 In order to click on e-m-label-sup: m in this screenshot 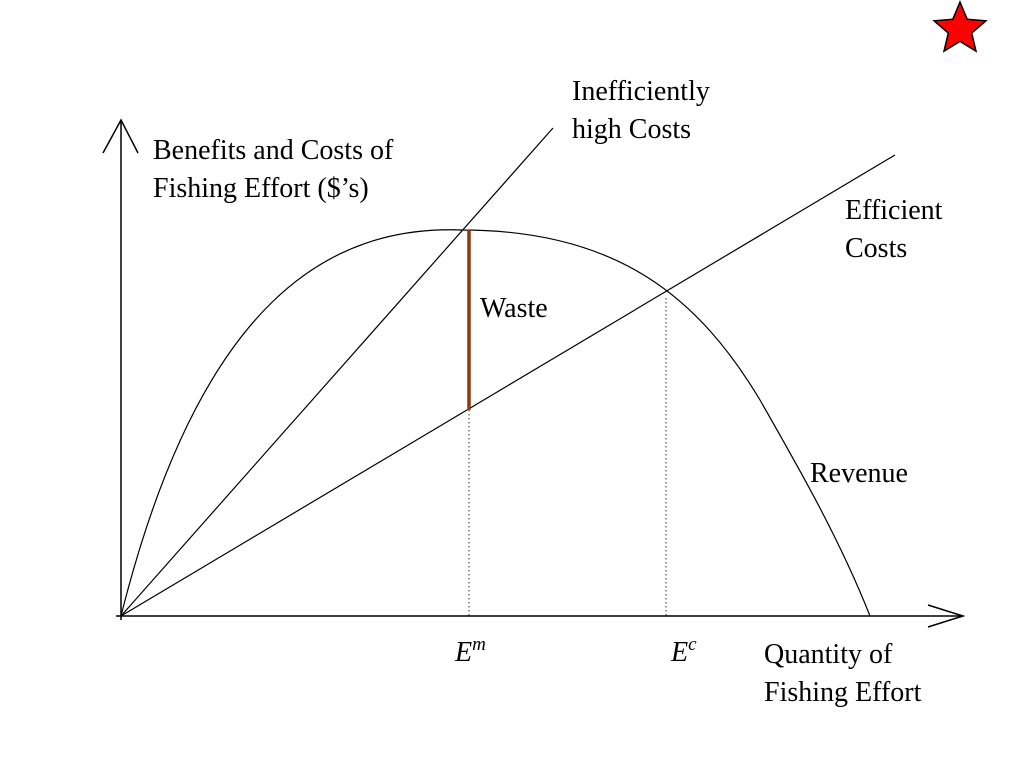, I will do `click(479, 644)`.